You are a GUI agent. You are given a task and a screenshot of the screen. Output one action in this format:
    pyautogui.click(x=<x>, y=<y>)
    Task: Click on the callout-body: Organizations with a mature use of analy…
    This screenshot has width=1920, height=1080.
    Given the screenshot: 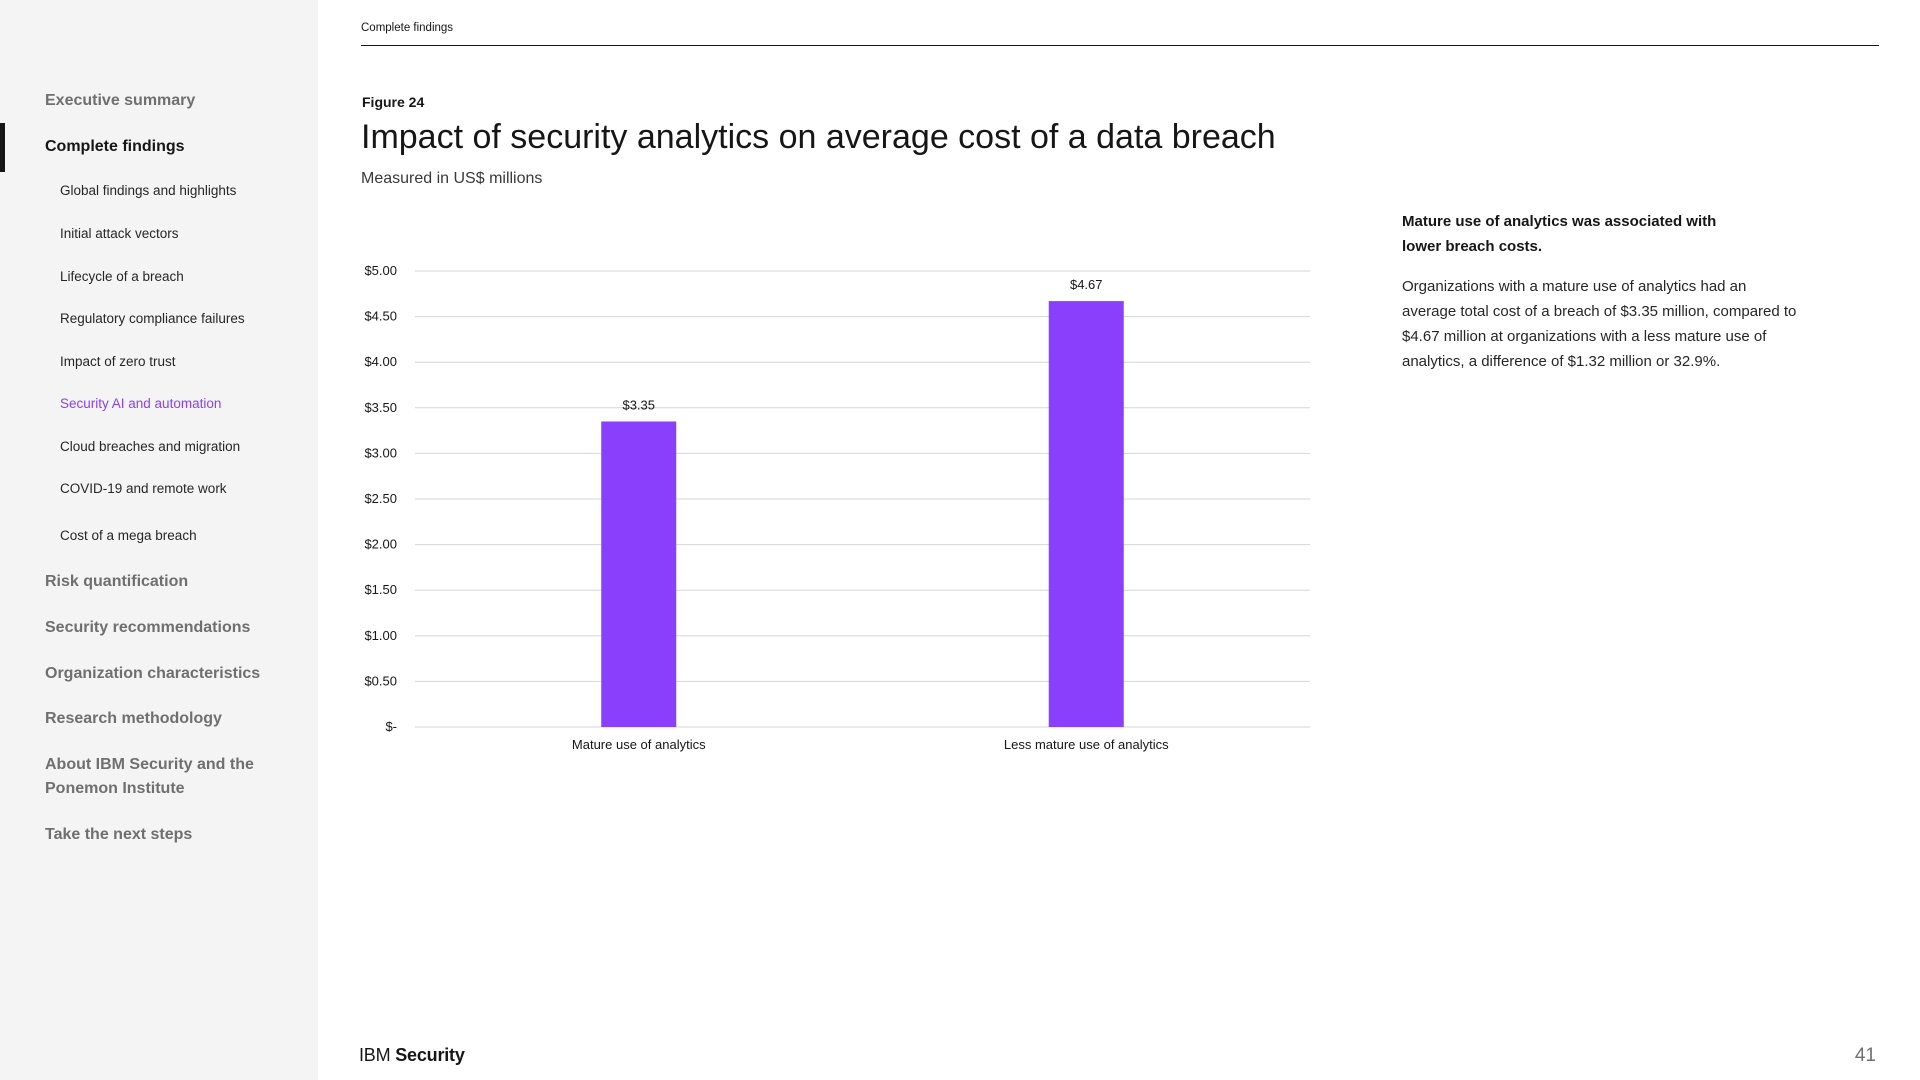 What is the action you would take?
    pyautogui.click(x=1599, y=324)
    